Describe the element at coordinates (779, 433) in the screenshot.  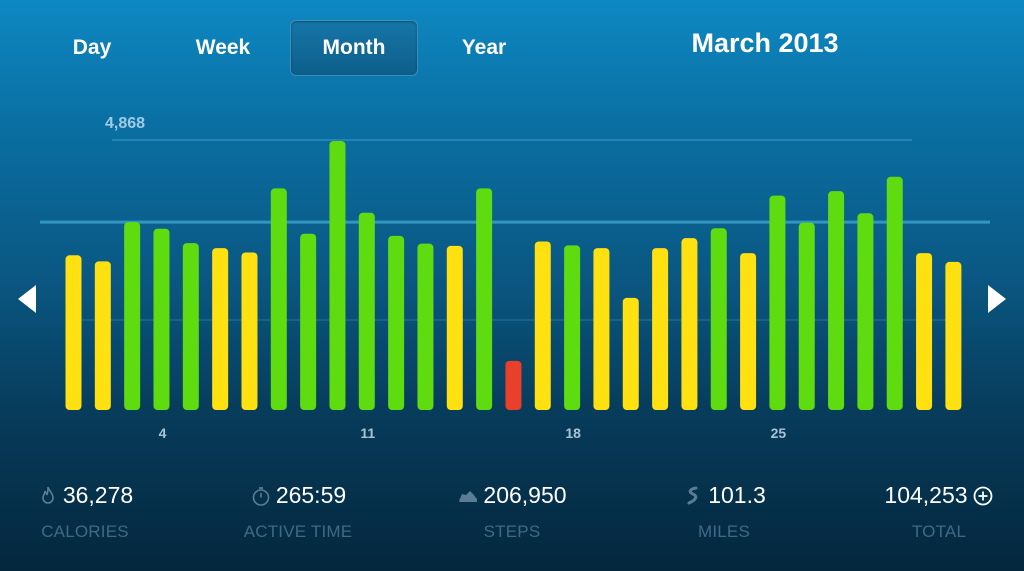
I see `x-tick-label: 25` at that location.